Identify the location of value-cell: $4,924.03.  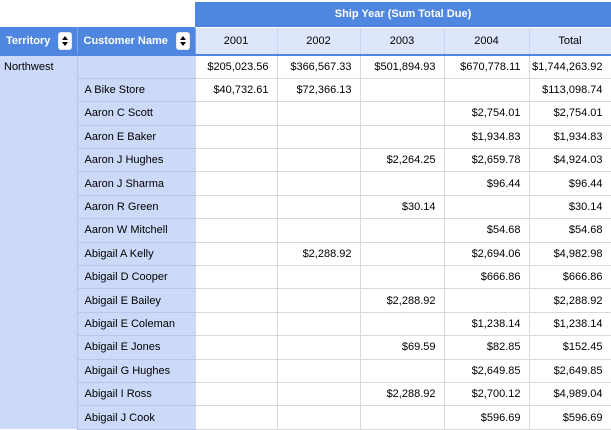
(570, 160).